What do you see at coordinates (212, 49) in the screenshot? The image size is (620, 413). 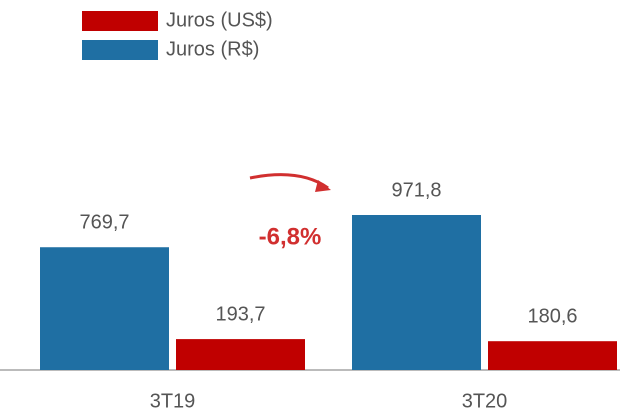 I see `legend-label: Juros (R$)` at bounding box center [212, 49].